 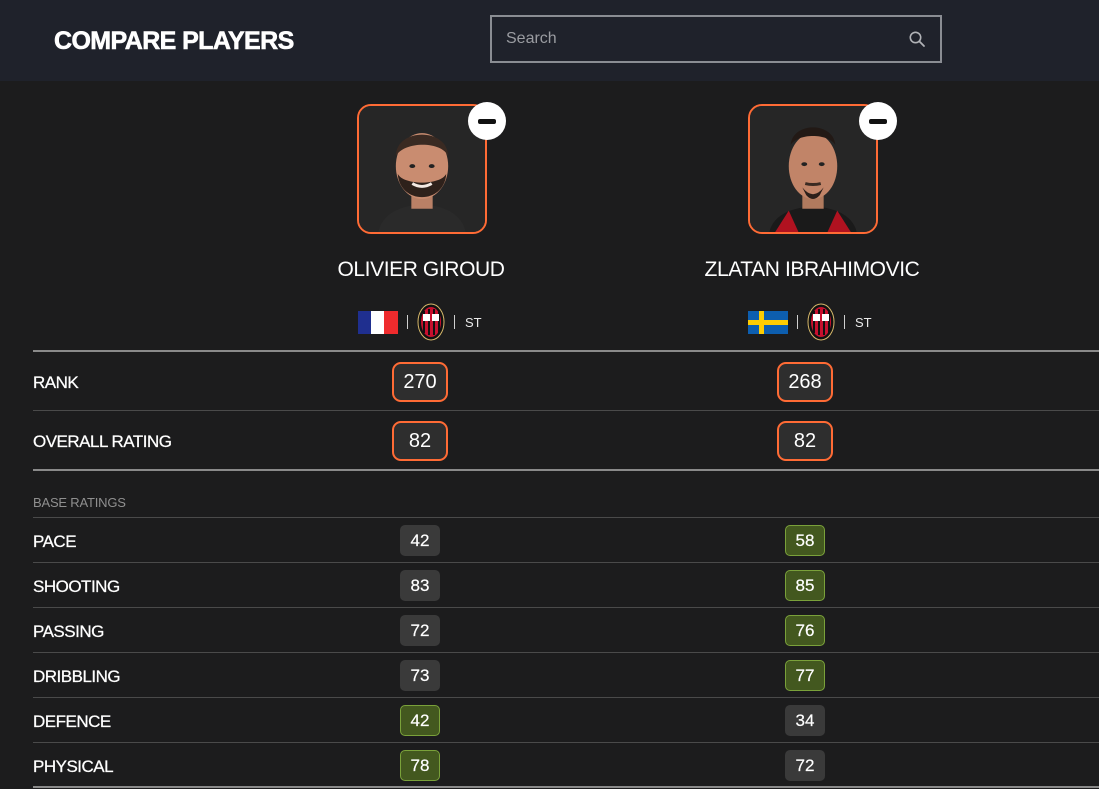 What do you see at coordinates (421, 269) in the screenshot?
I see `player-name: OLIVIER GIROUD` at bounding box center [421, 269].